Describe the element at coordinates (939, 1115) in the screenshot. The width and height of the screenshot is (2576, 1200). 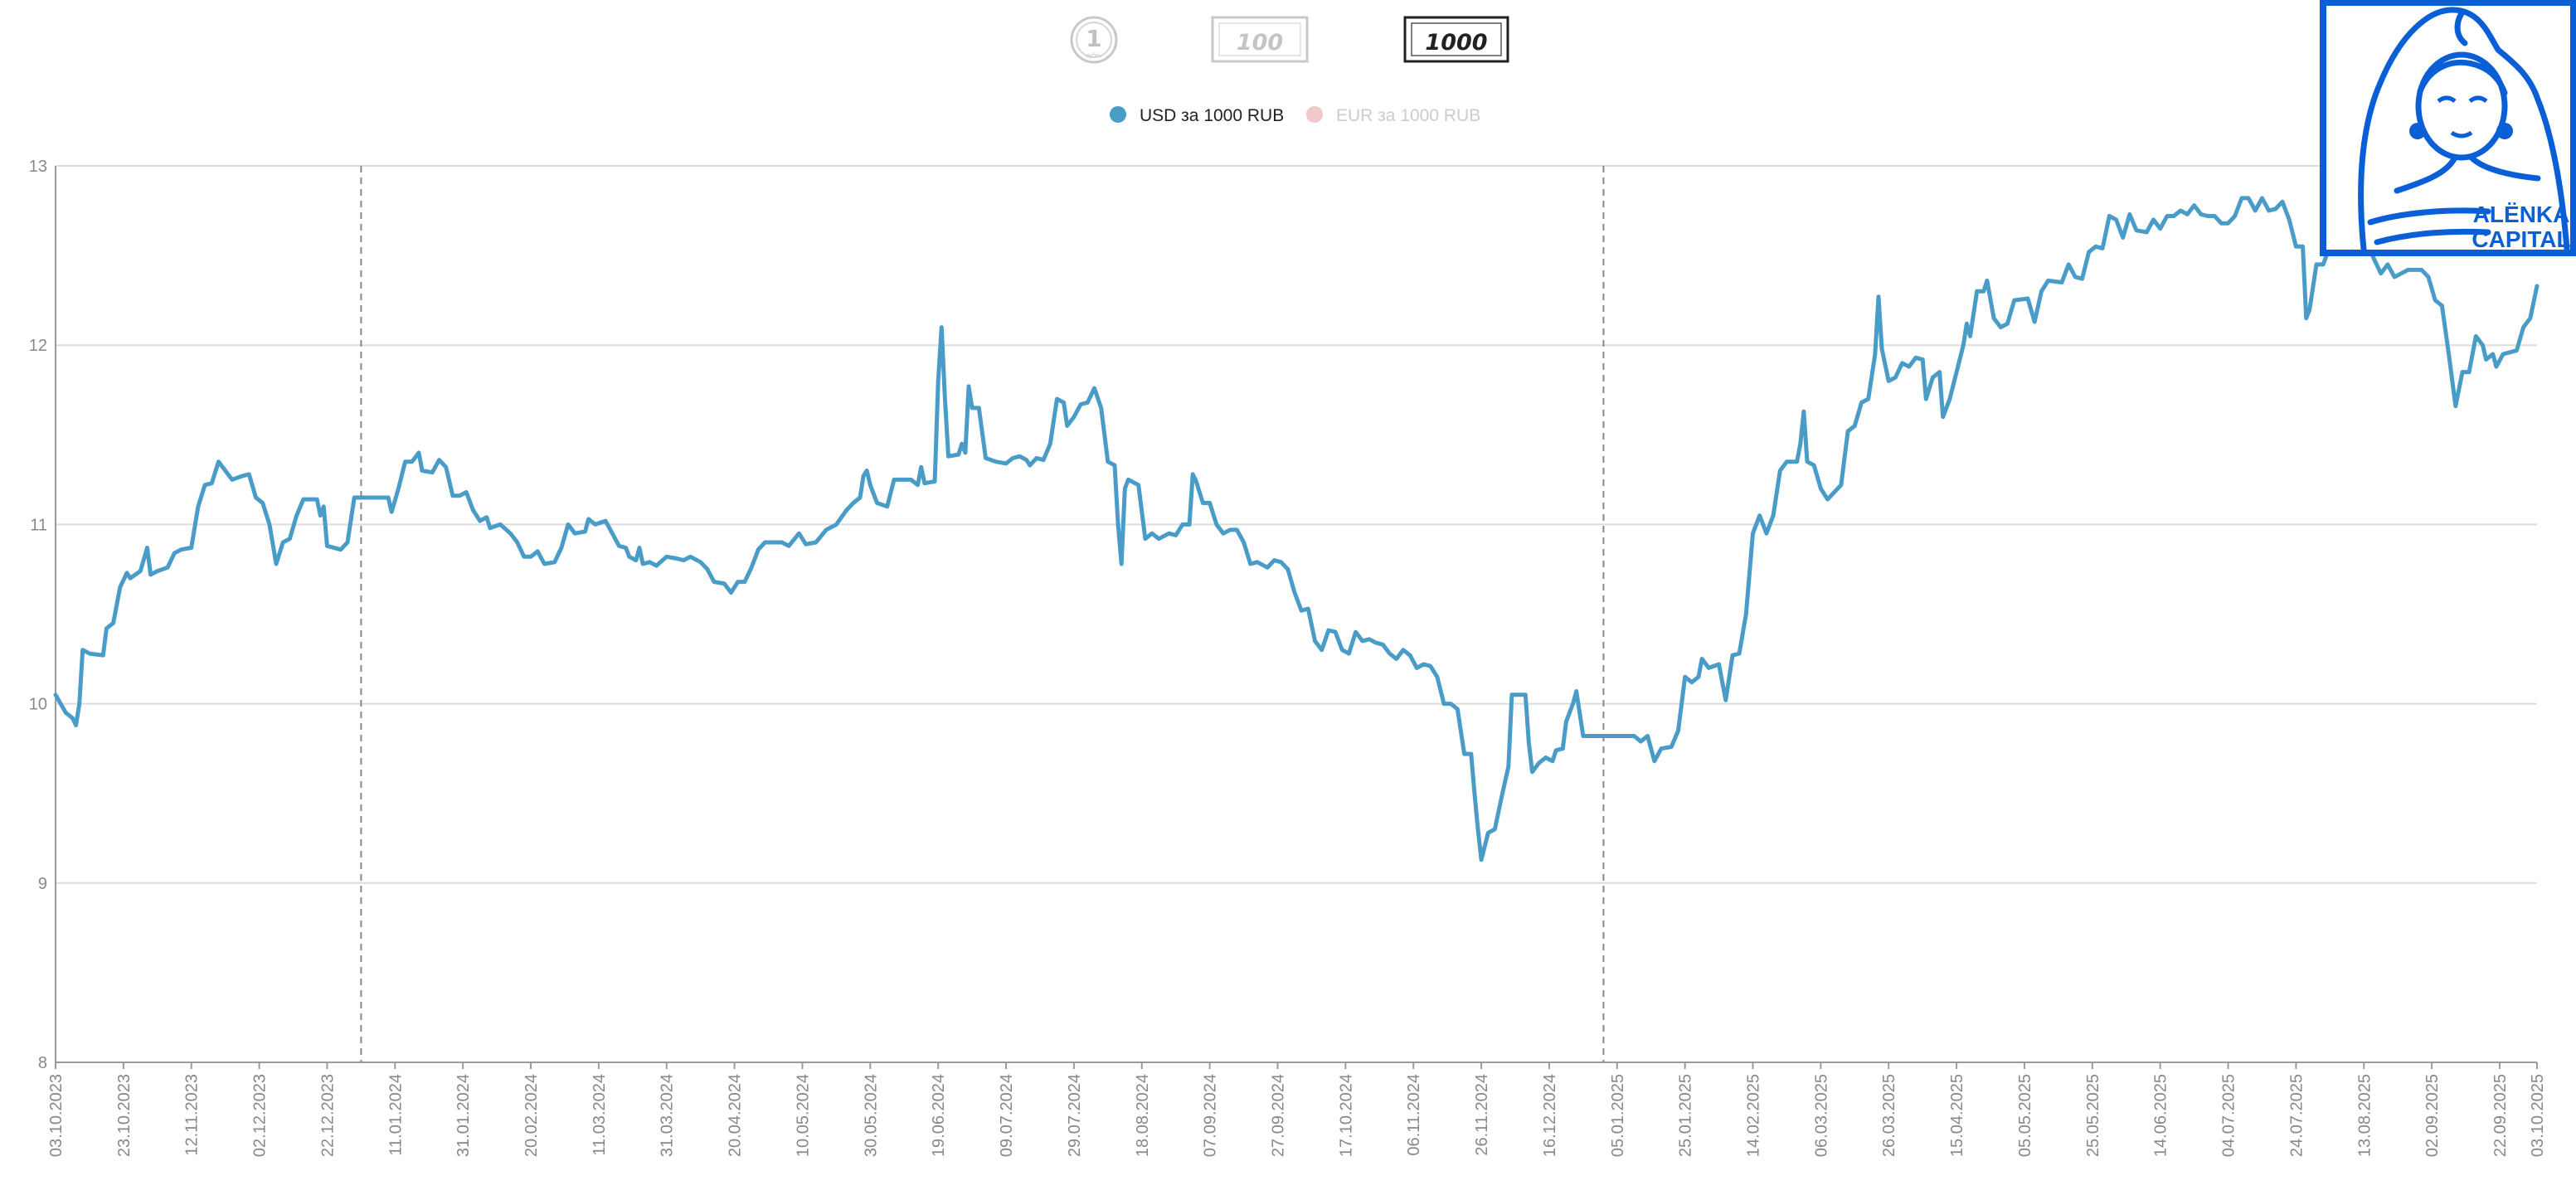
I see `x-tick-label: 19.06.2024` at that location.